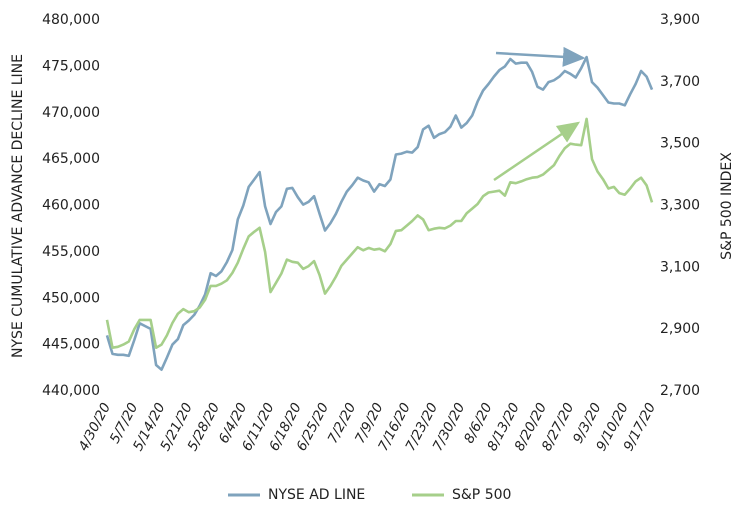 The height and width of the screenshot is (506, 735). Describe the element at coordinates (71, 252) in the screenshot. I see `y-tick-label: 455,000` at that location.